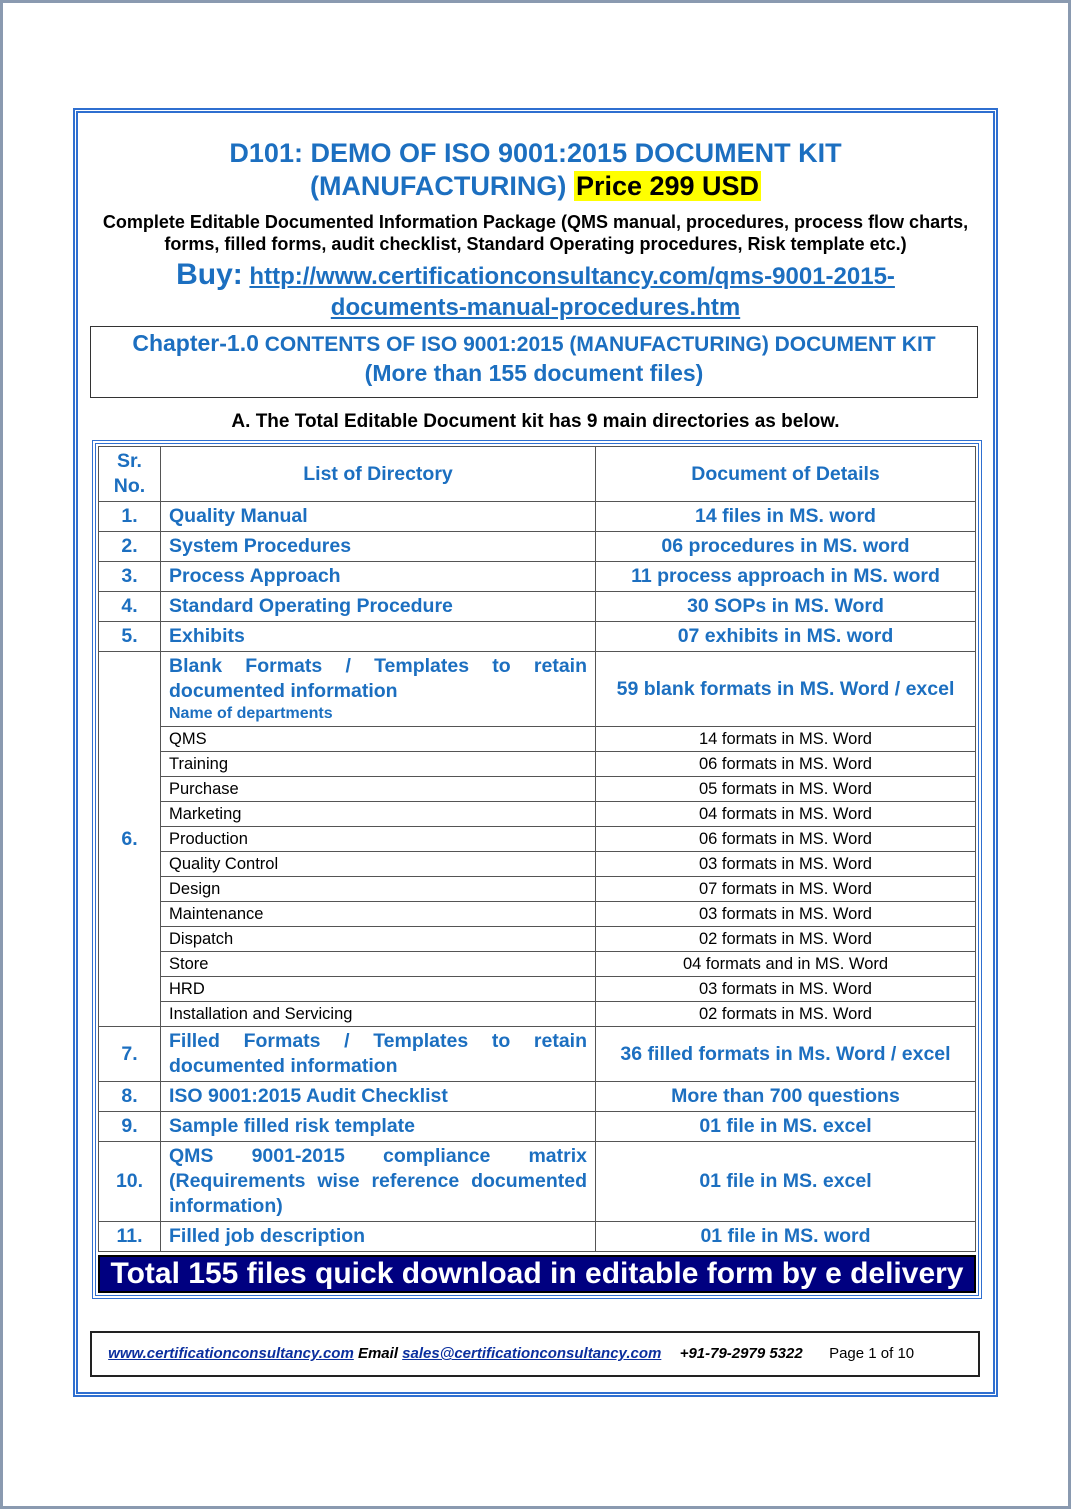  Describe the element at coordinates (785, 516) in the screenshot. I see `details-cell: 14 files in MS. word` at that location.